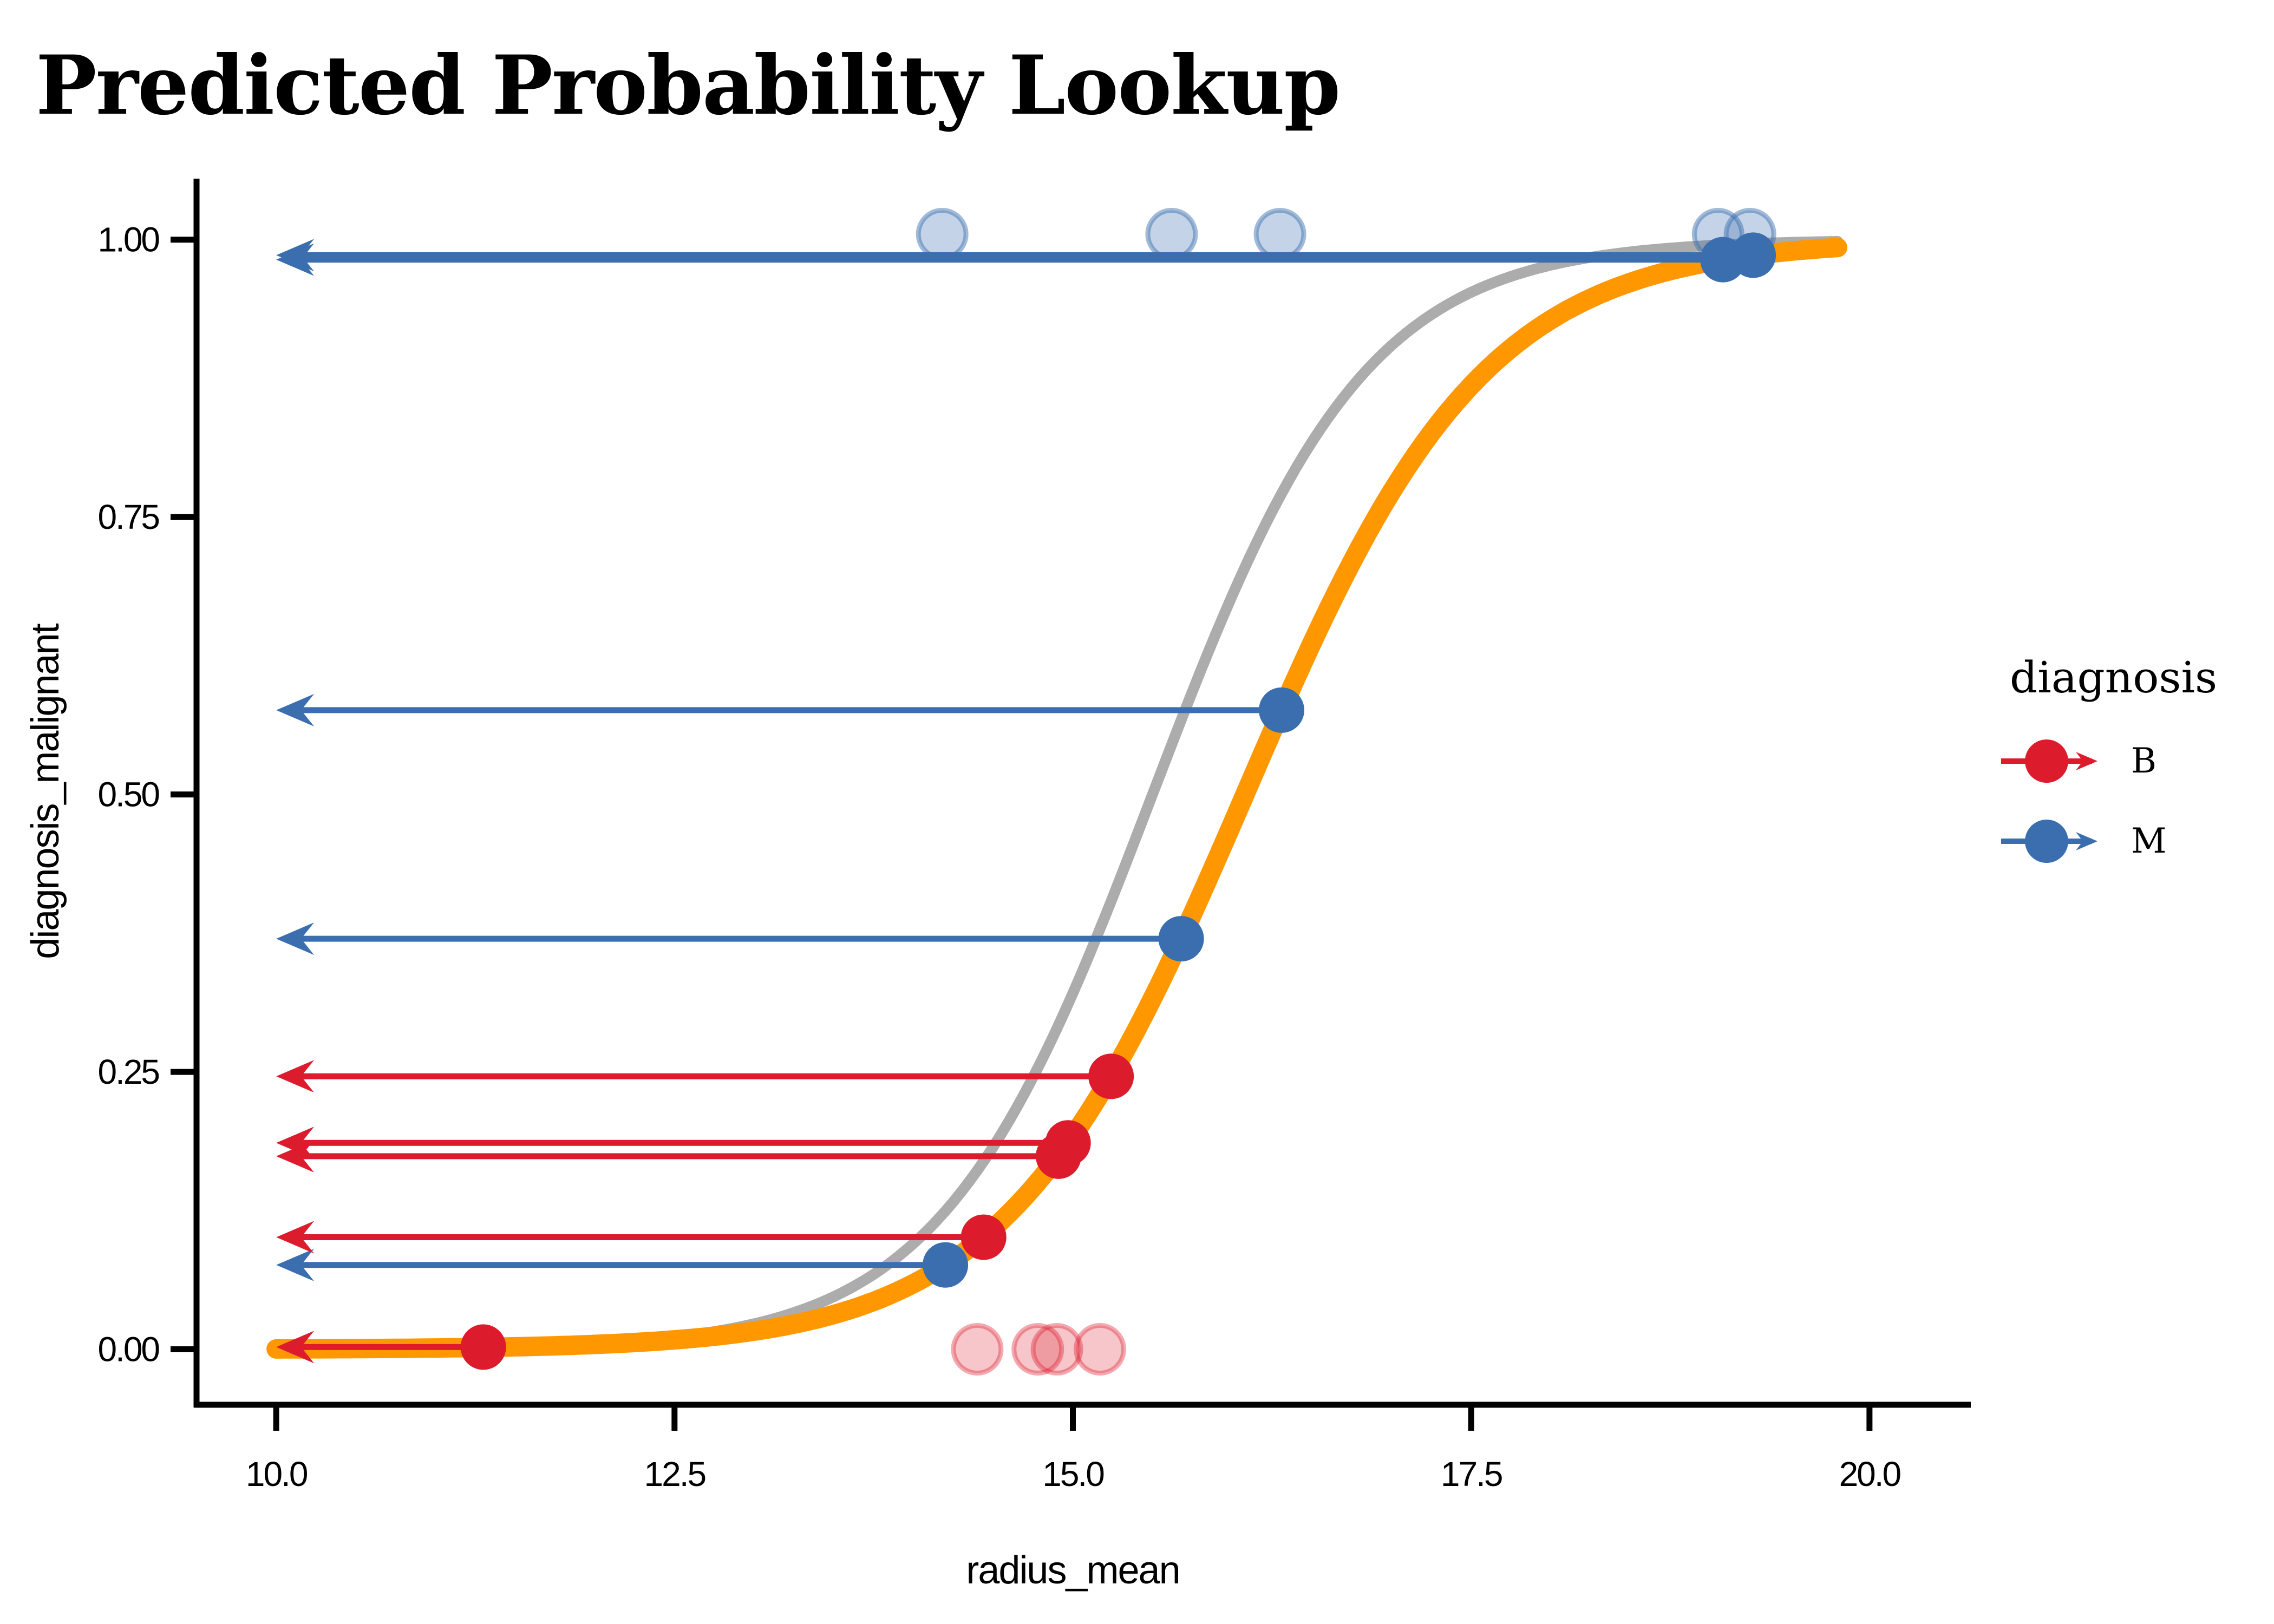 Image resolution: width=2274 pixels, height=1624 pixels. I want to click on x-tick-label: 10.0, so click(277, 1474).